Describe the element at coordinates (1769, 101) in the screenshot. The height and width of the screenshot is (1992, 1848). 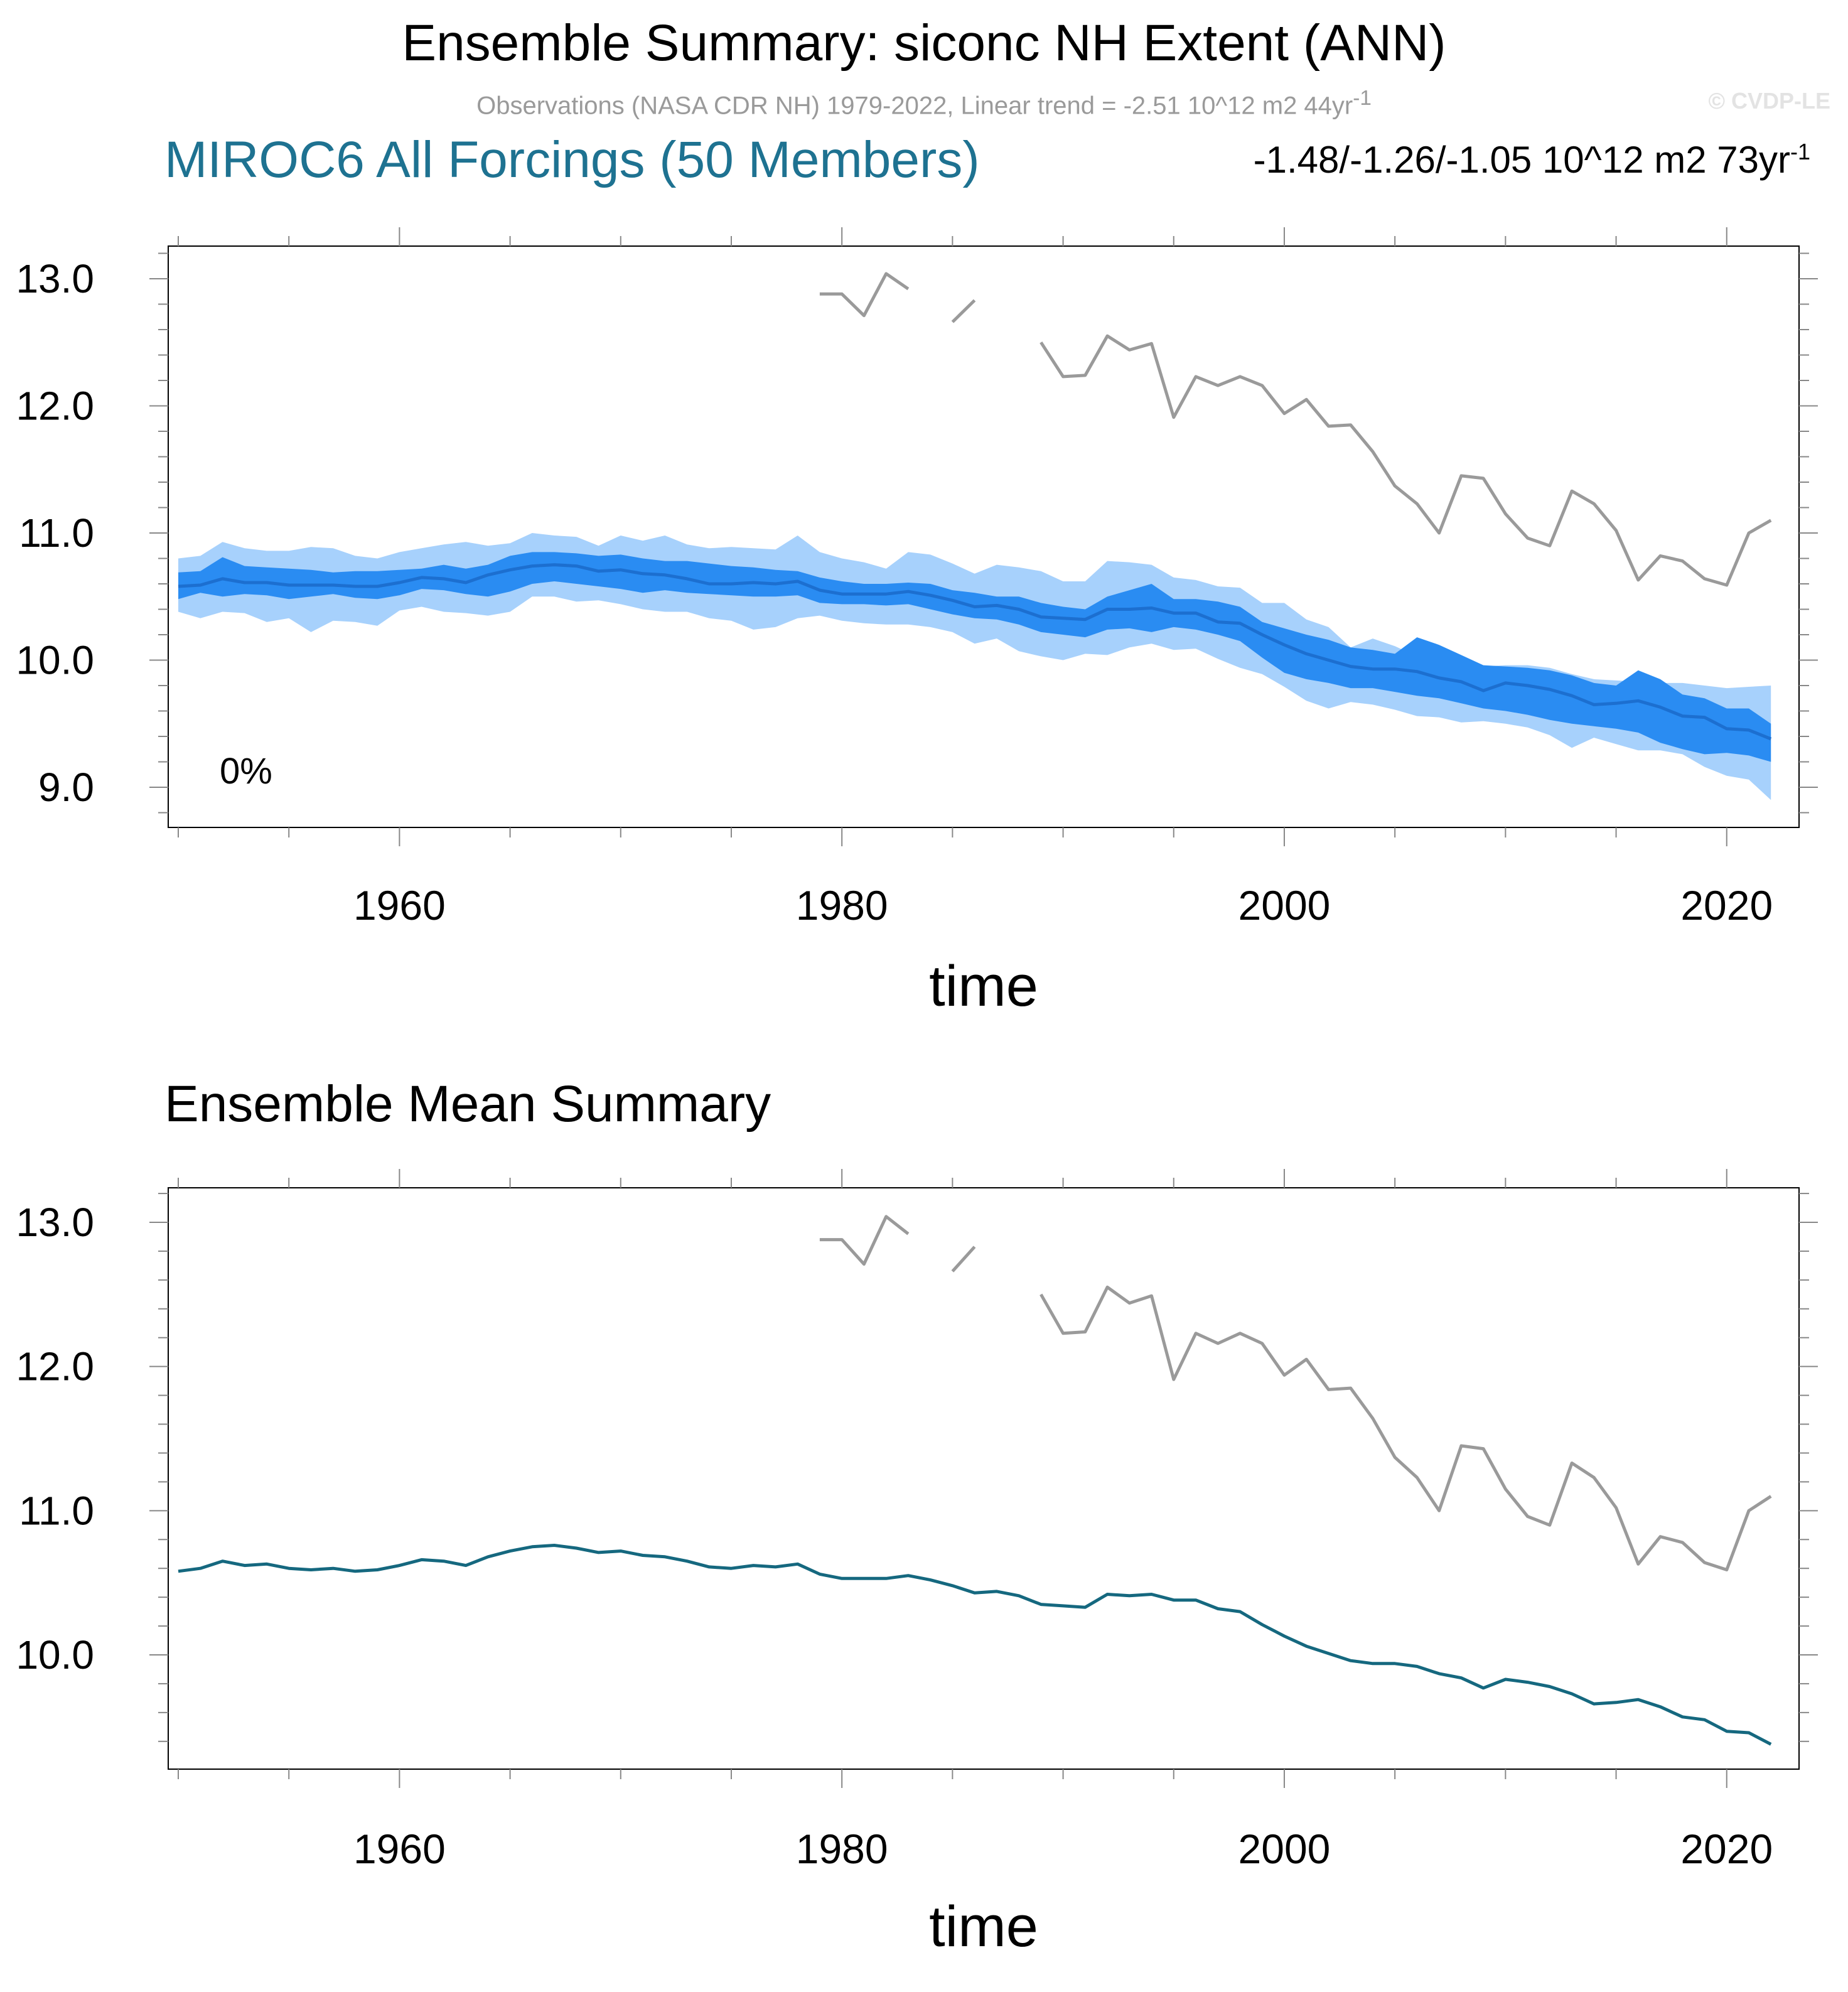
I see `copyright-watermark: © CVDP-LE` at that location.